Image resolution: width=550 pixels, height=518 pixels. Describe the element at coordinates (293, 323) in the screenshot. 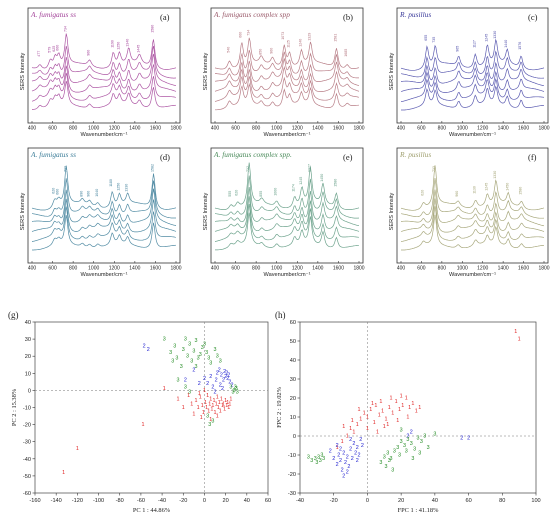

I see `y-tick-label: 60` at that location.